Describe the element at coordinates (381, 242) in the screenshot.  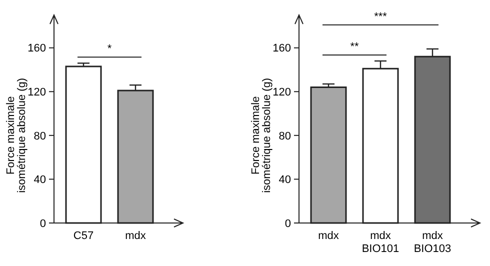
I see `x-tick-label: mdx BIO101` at that location.